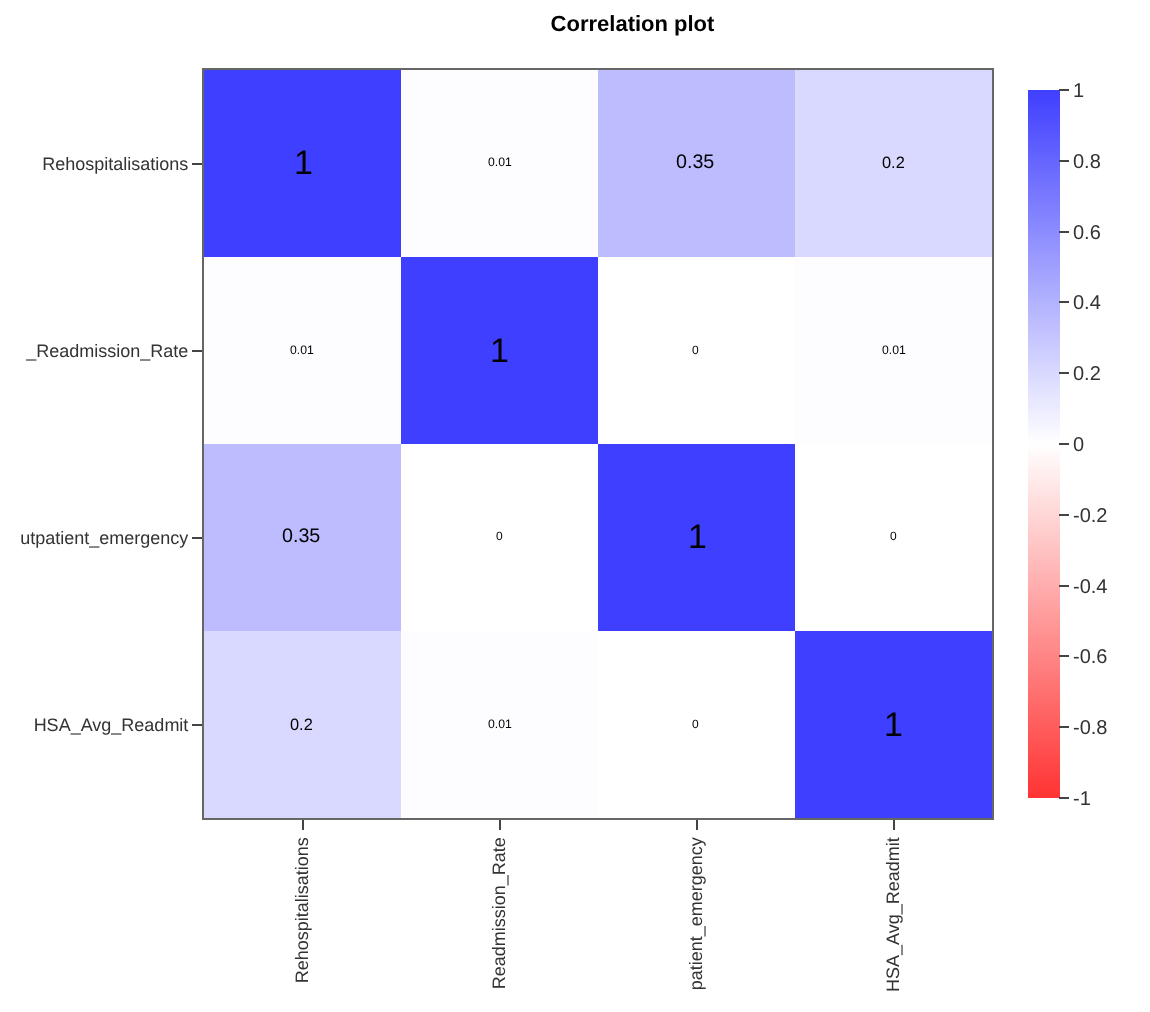 This screenshot has width=1150, height=1012. What do you see at coordinates (1091, 658) in the screenshot?
I see `color-bar-label: -0.6` at bounding box center [1091, 658].